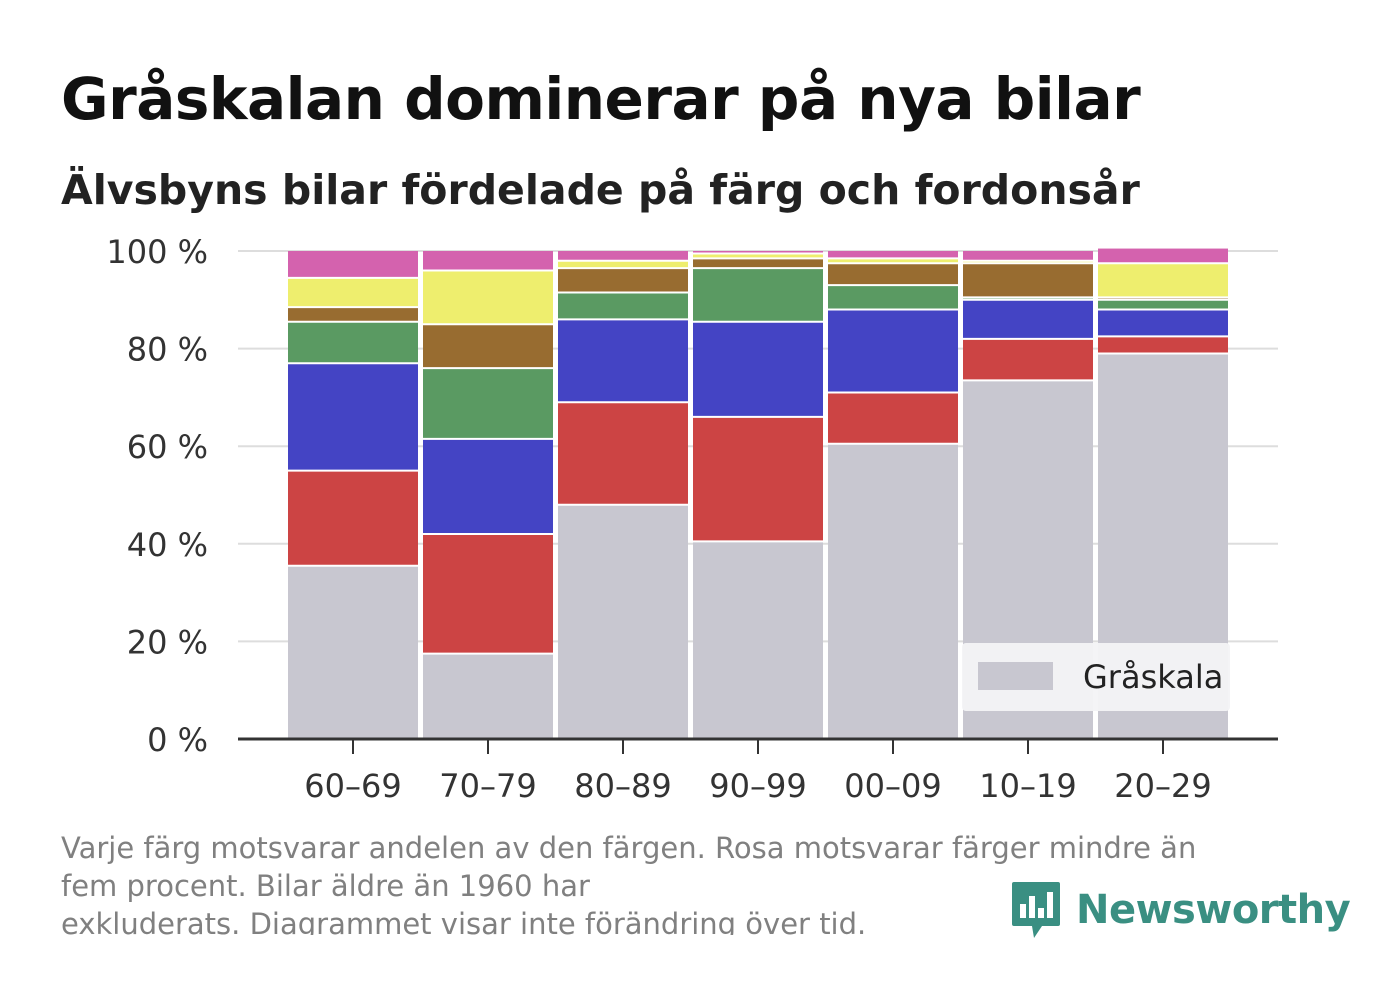 The width and height of the screenshot is (1382, 999). What do you see at coordinates (1027, 786) in the screenshot?
I see `x-tick-label: 10–19` at bounding box center [1027, 786].